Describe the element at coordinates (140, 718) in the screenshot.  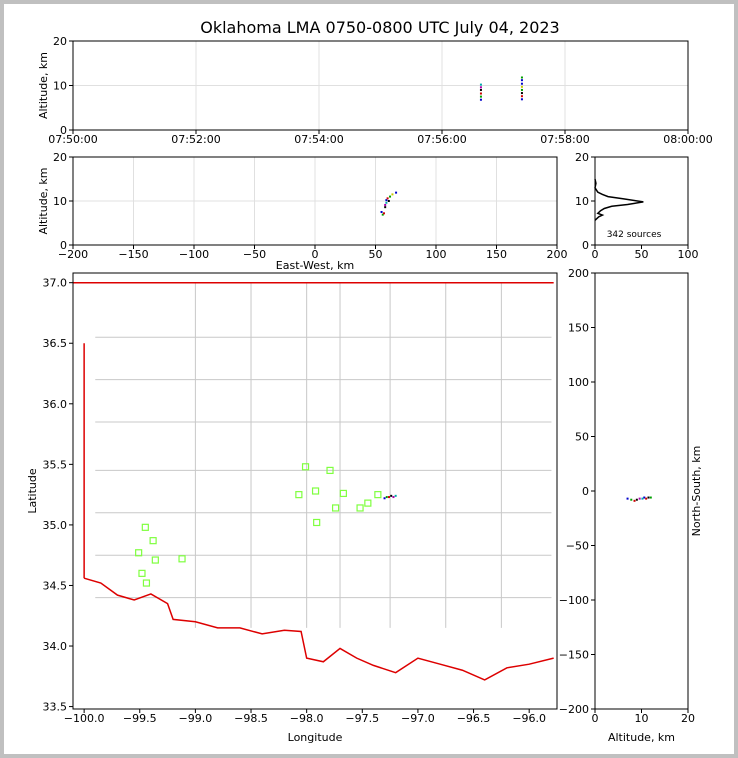
I see `lon-tick-label: −99.5` at that location.